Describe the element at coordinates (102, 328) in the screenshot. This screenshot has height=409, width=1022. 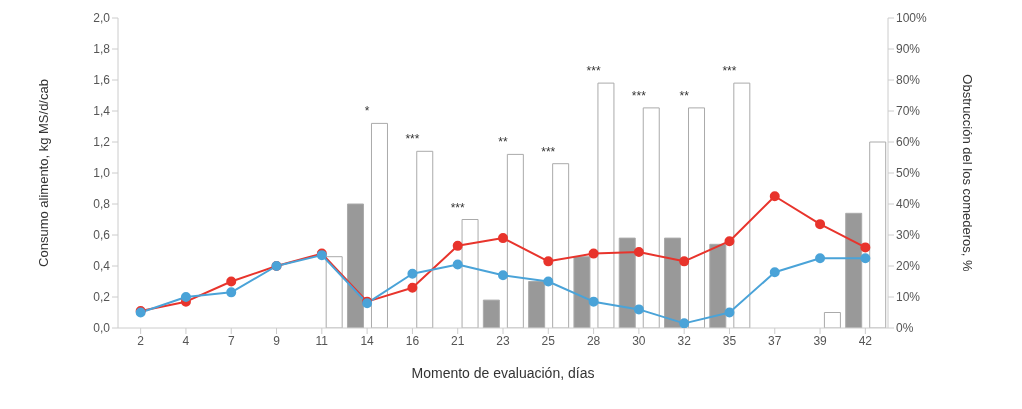
I see `y-tick-label: 0,0` at that location.